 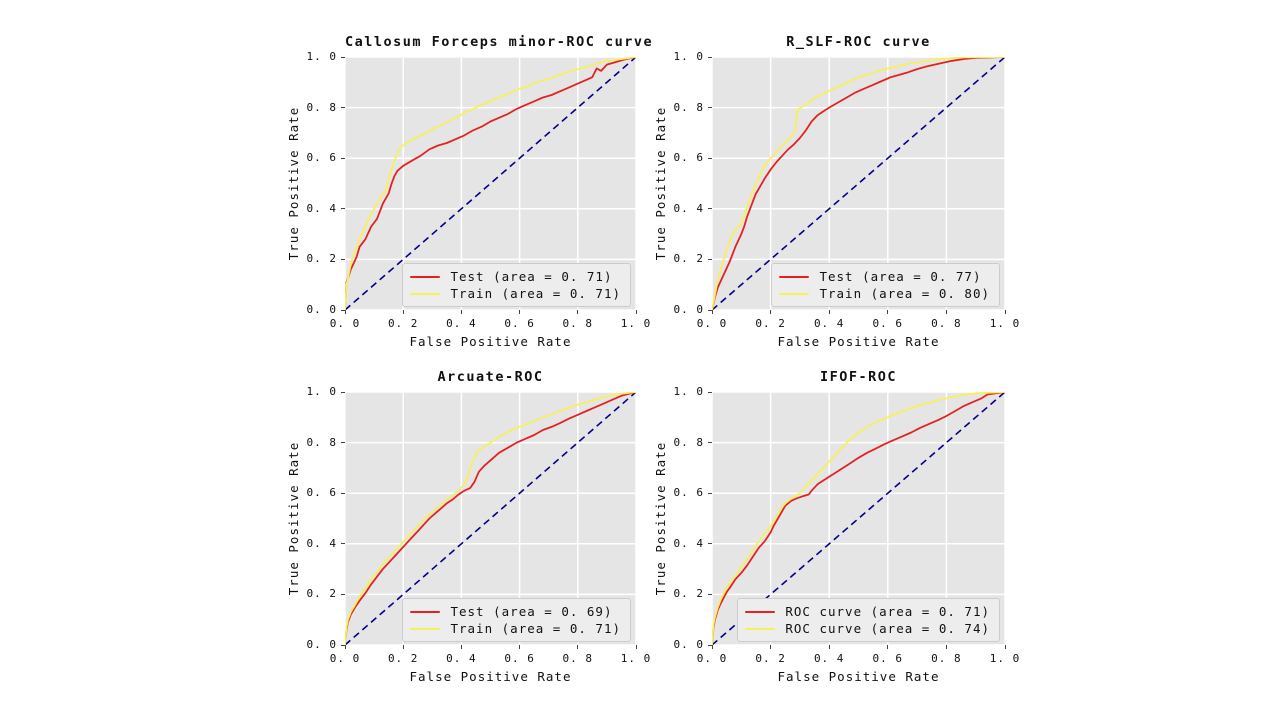 I want to click on plot-area: Test (area = 0. 69) Train (area = 0. 71), so click(x=490, y=518).